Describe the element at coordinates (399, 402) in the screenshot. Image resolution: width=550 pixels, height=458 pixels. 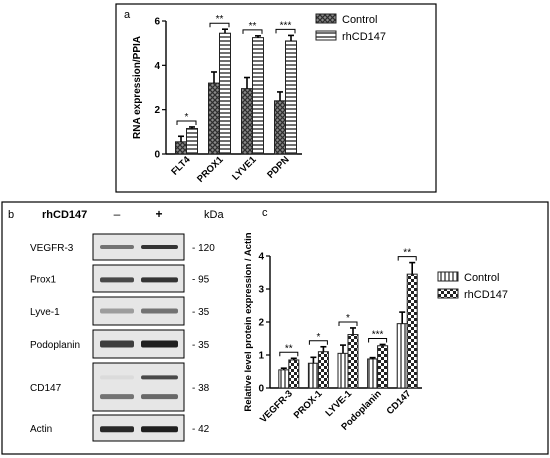
I see `category-label: CD147` at that location.